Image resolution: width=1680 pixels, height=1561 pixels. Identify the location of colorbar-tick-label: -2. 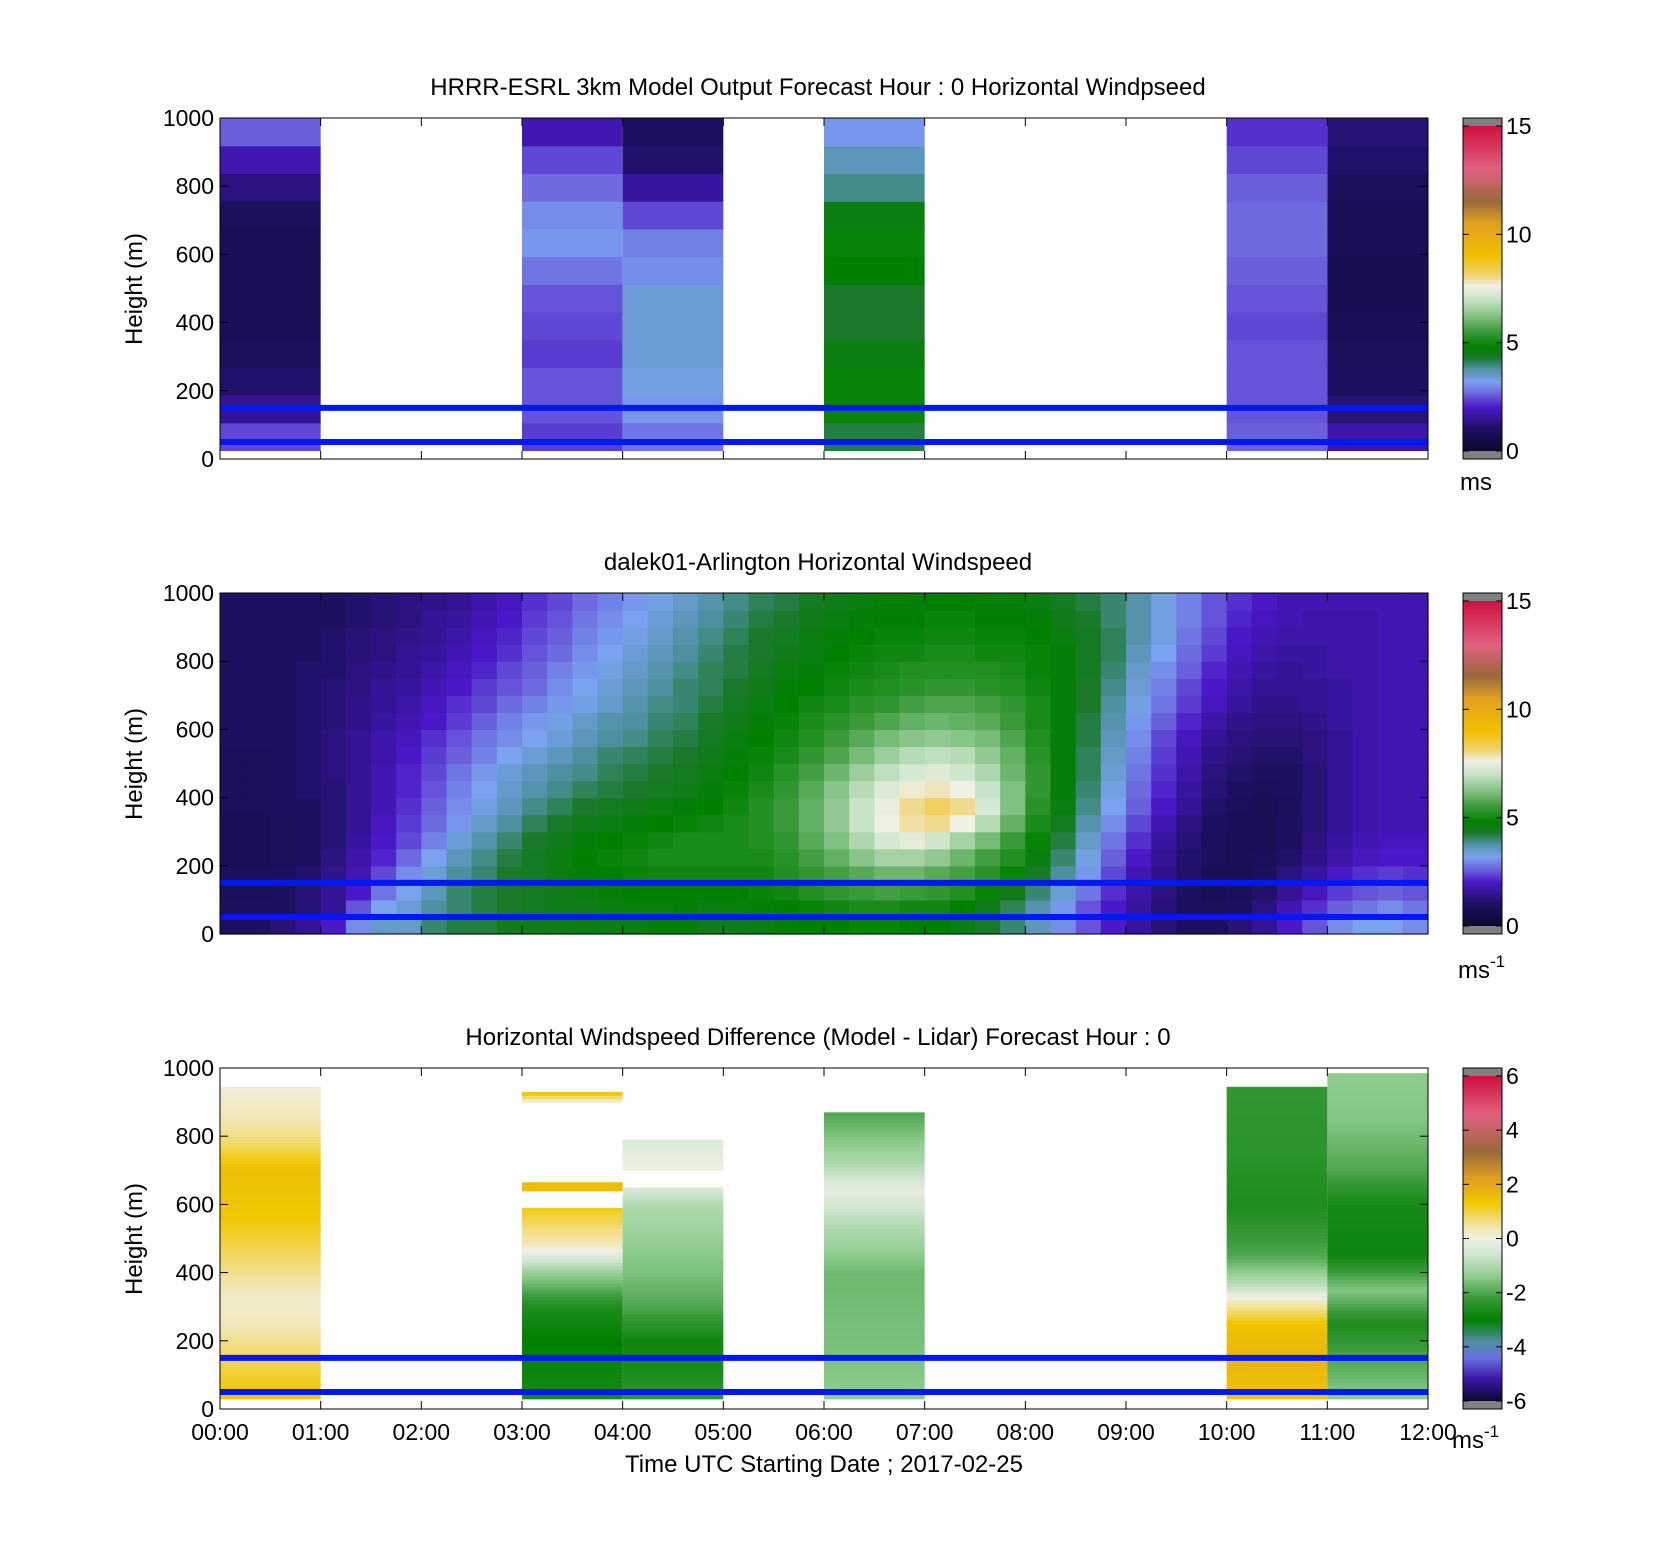
(1516, 1293).